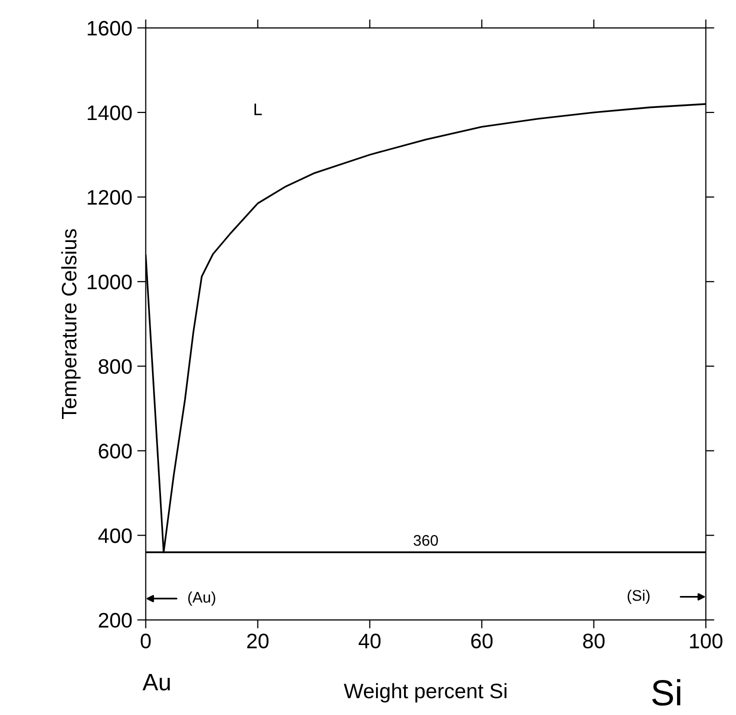 This screenshot has width=736, height=715. I want to click on text: Si, so click(666, 692).